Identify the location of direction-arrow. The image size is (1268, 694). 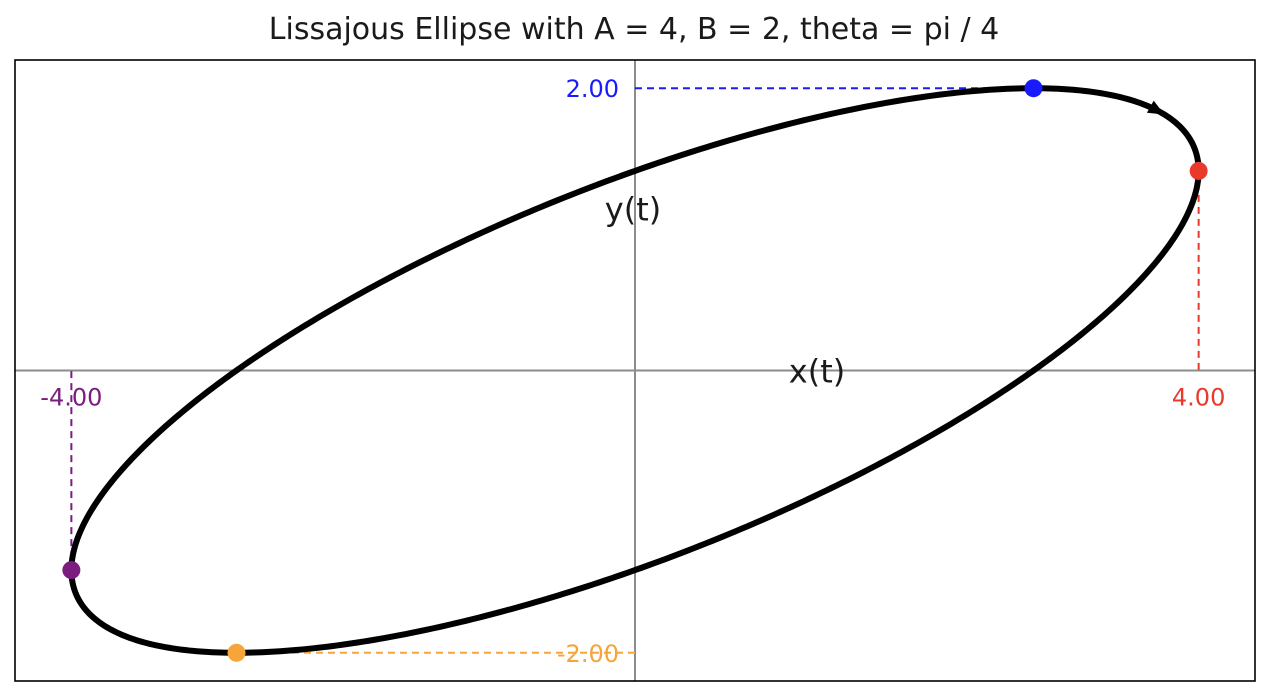
(1155, 107).